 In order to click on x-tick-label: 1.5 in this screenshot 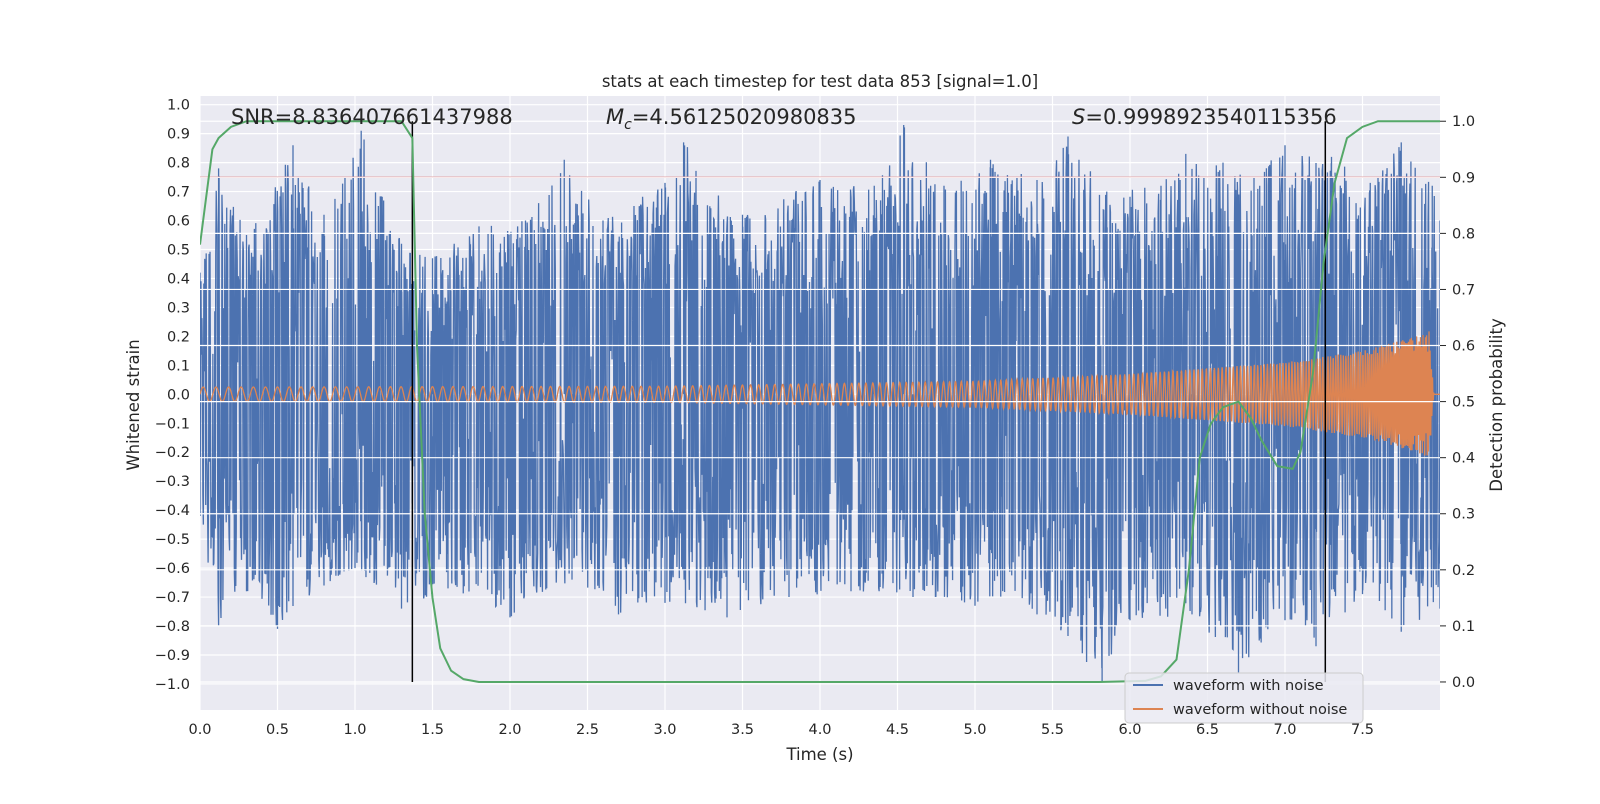, I will do `click(432, 730)`.